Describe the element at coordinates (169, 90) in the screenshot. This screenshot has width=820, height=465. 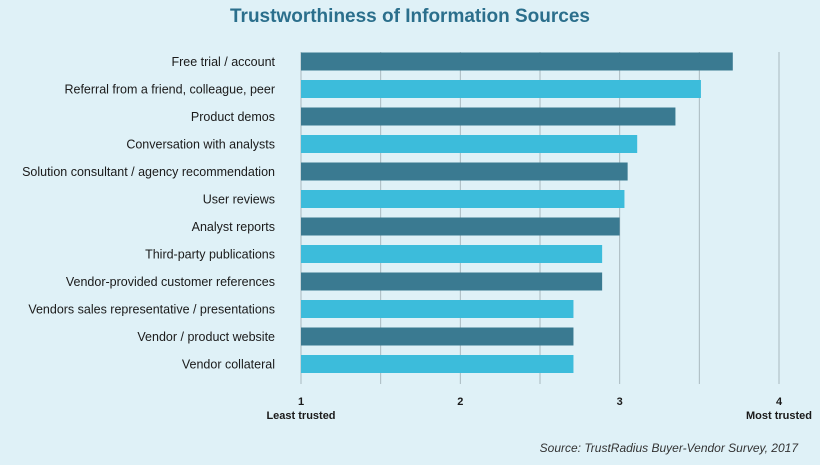
I see `category-label: Referral from a friend, colleague, peer` at that location.